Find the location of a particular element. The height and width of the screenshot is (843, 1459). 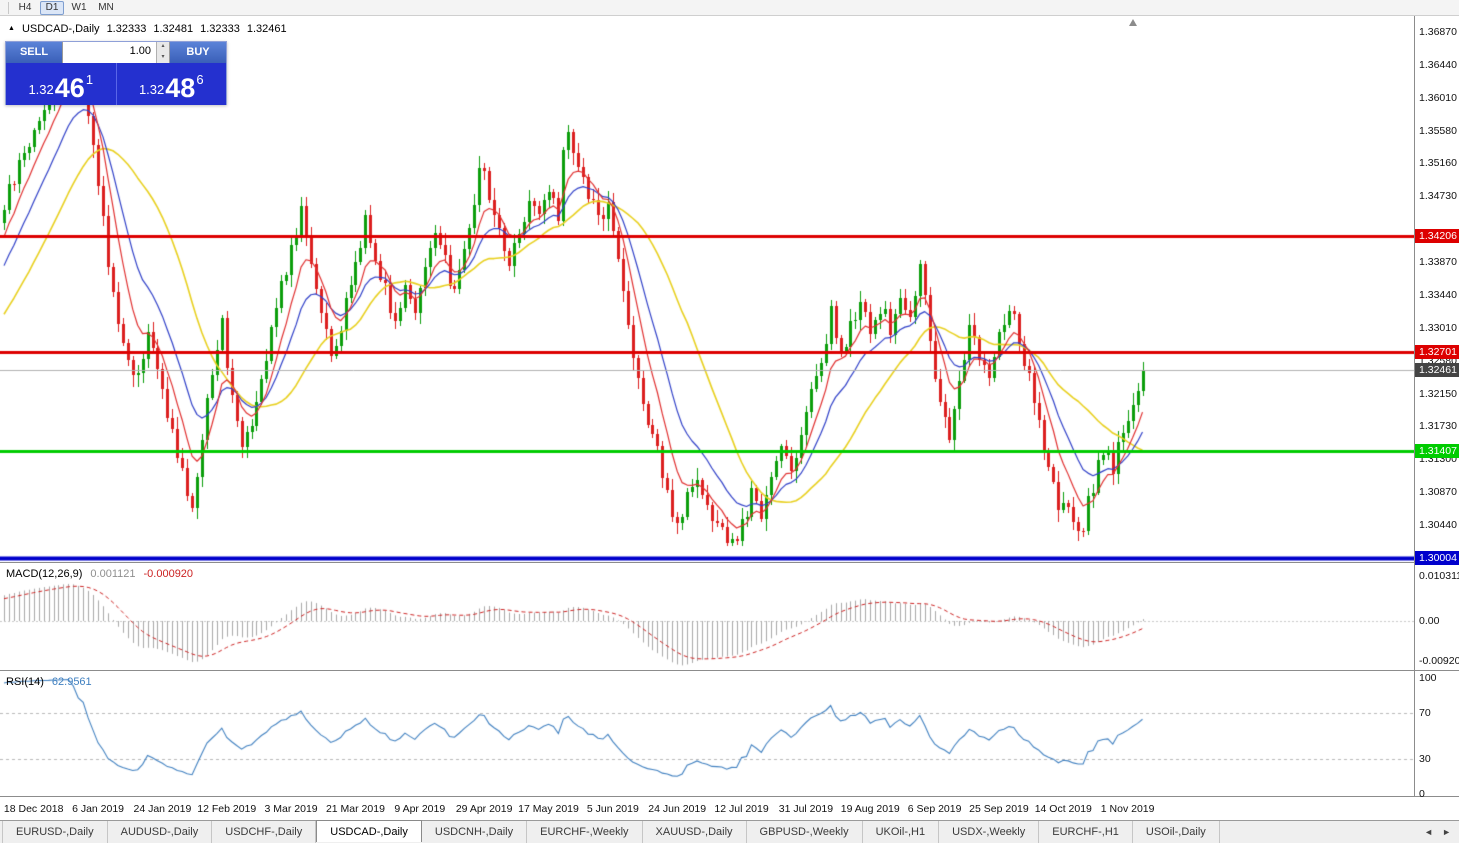

timeframe-button-h4: H4 is located at coordinates (25, 7).